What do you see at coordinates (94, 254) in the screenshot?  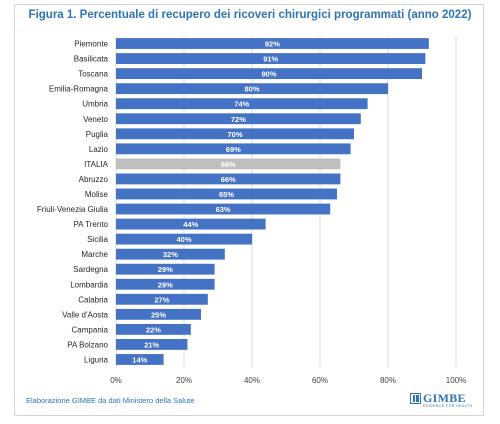 I see `category-label: Marche` at bounding box center [94, 254].